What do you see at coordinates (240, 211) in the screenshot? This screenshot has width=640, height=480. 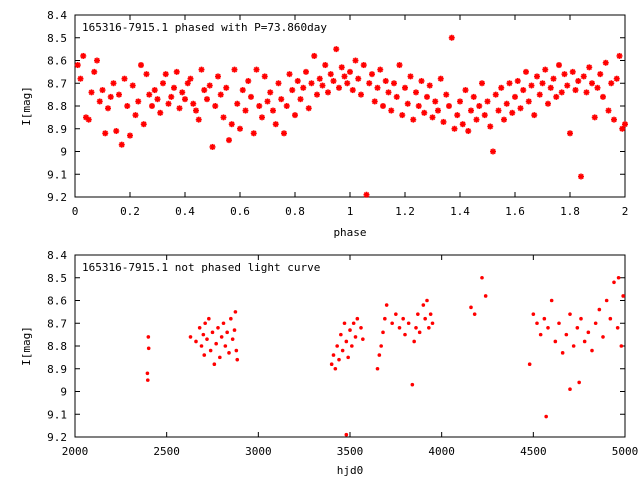 I see `phased-x-tick-label: 0.6` at bounding box center [240, 211].